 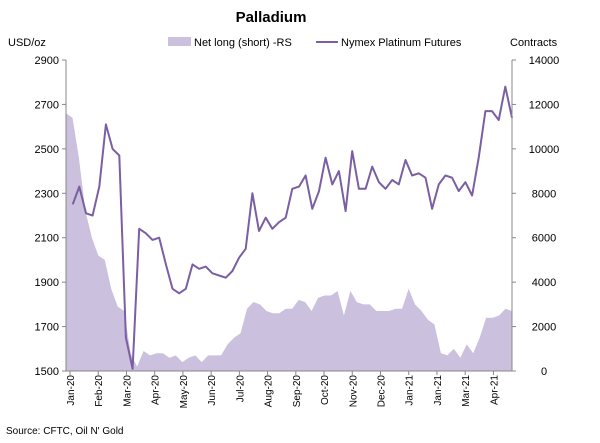 What do you see at coordinates (27, 43) in the screenshot?
I see `left-axis-unit: USD/oz` at bounding box center [27, 43].